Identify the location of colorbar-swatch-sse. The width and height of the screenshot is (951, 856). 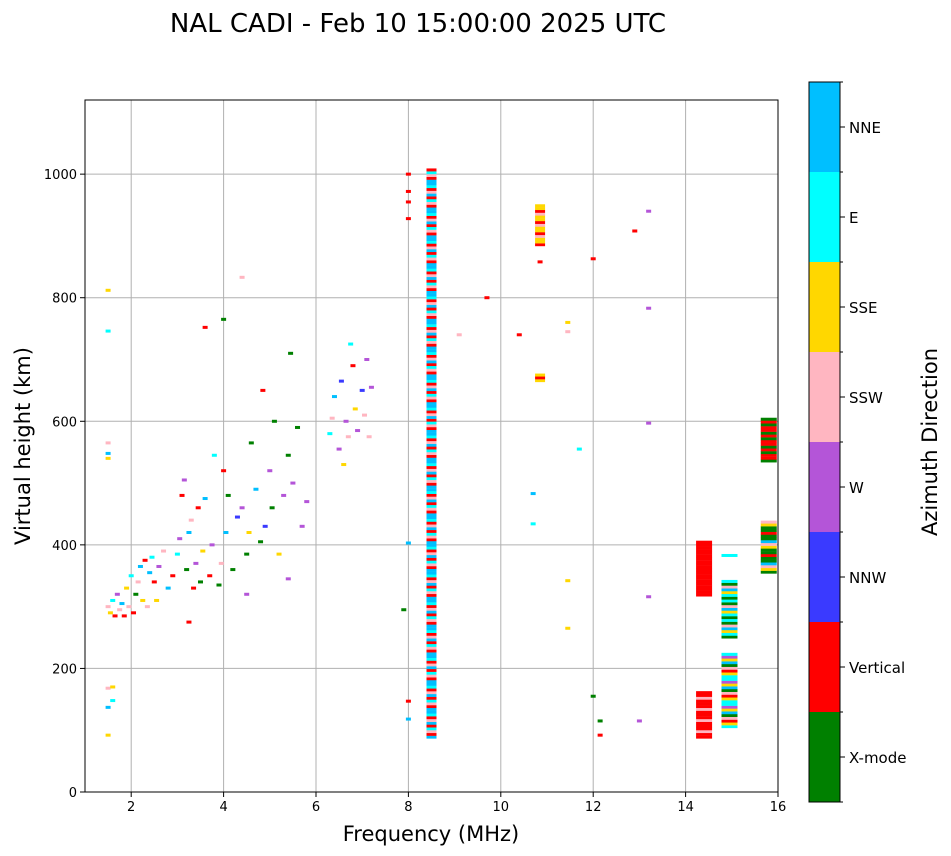
(824, 307).